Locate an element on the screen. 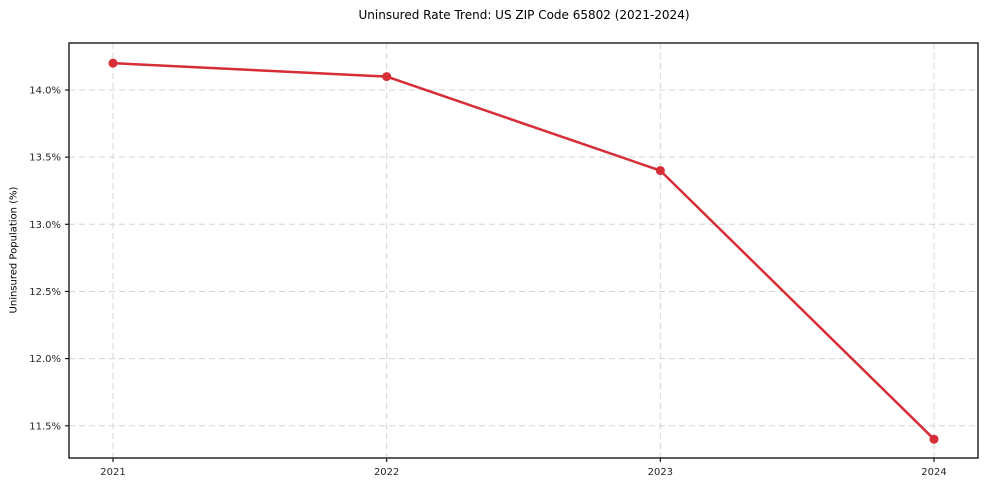 This screenshot has width=989, height=490. y-tick-label: 13.0% is located at coordinates (45, 225).